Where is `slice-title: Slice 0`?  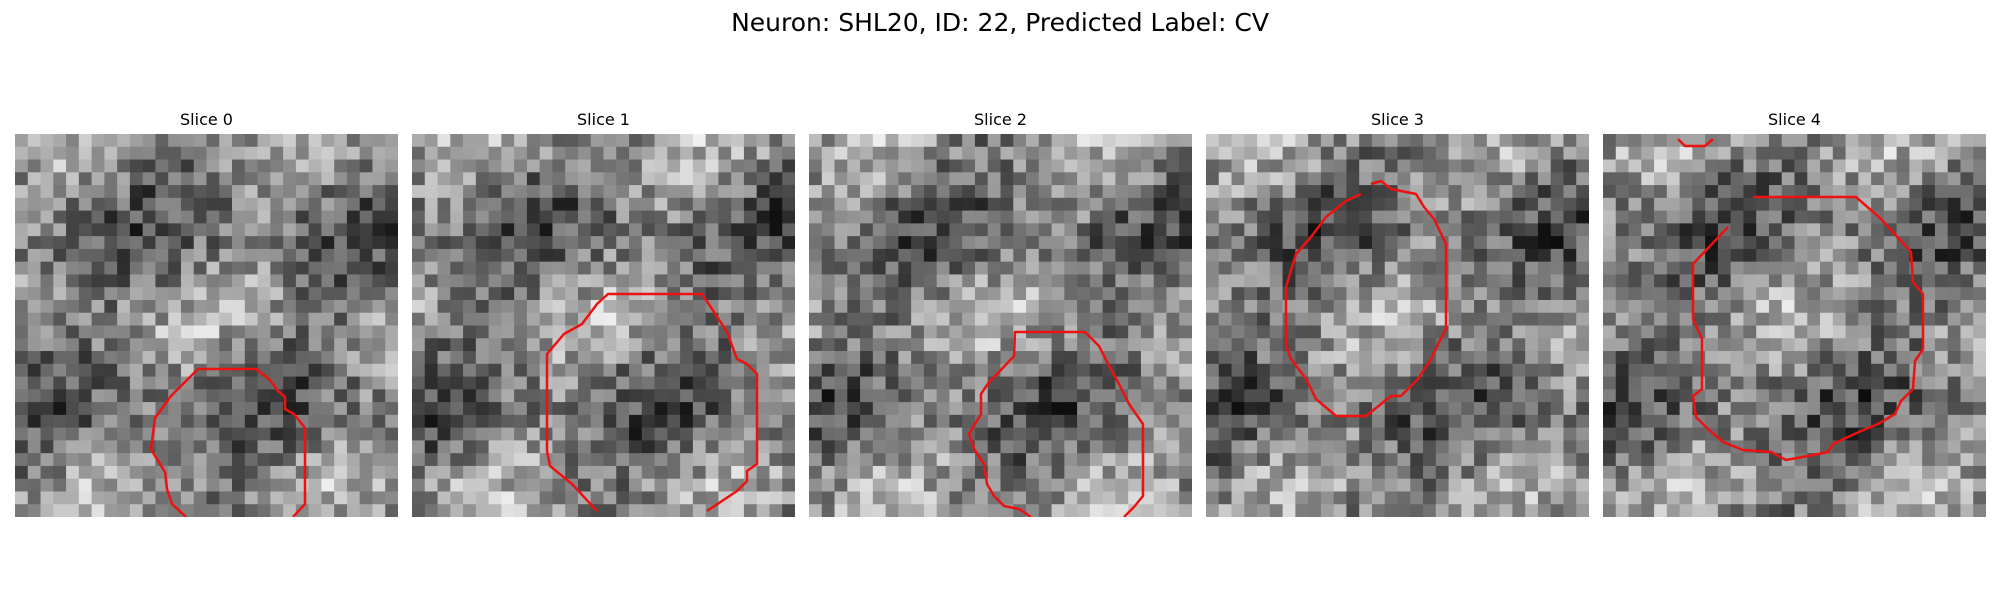
slice-title: Slice 0 is located at coordinates (206, 119).